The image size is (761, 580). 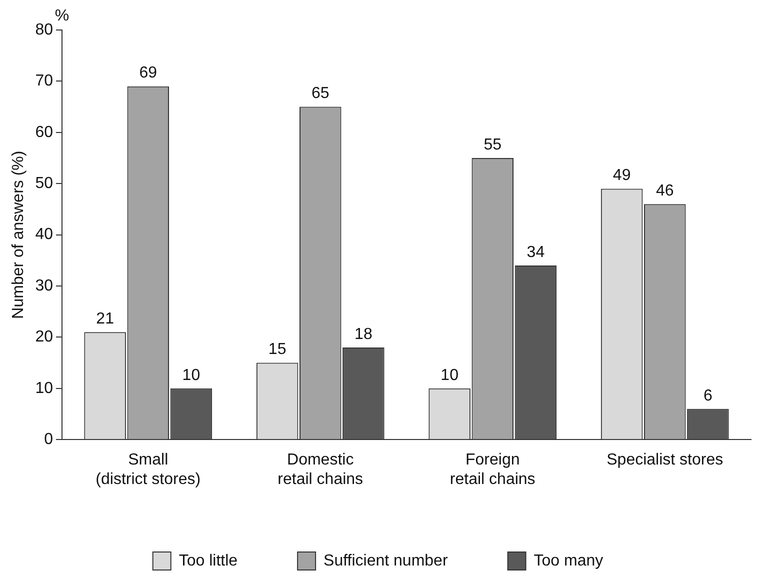 What do you see at coordinates (148, 73) in the screenshot?
I see `data-label: 69` at bounding box center [148, 73].